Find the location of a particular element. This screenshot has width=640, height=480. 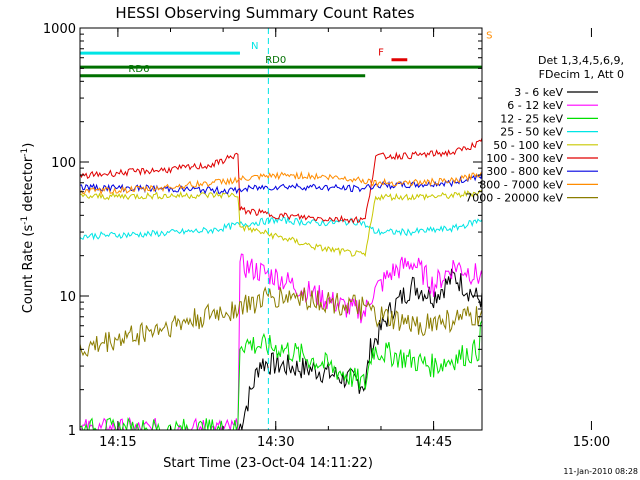

flag-label-3: RD0 is located at coordinates (275, 60).